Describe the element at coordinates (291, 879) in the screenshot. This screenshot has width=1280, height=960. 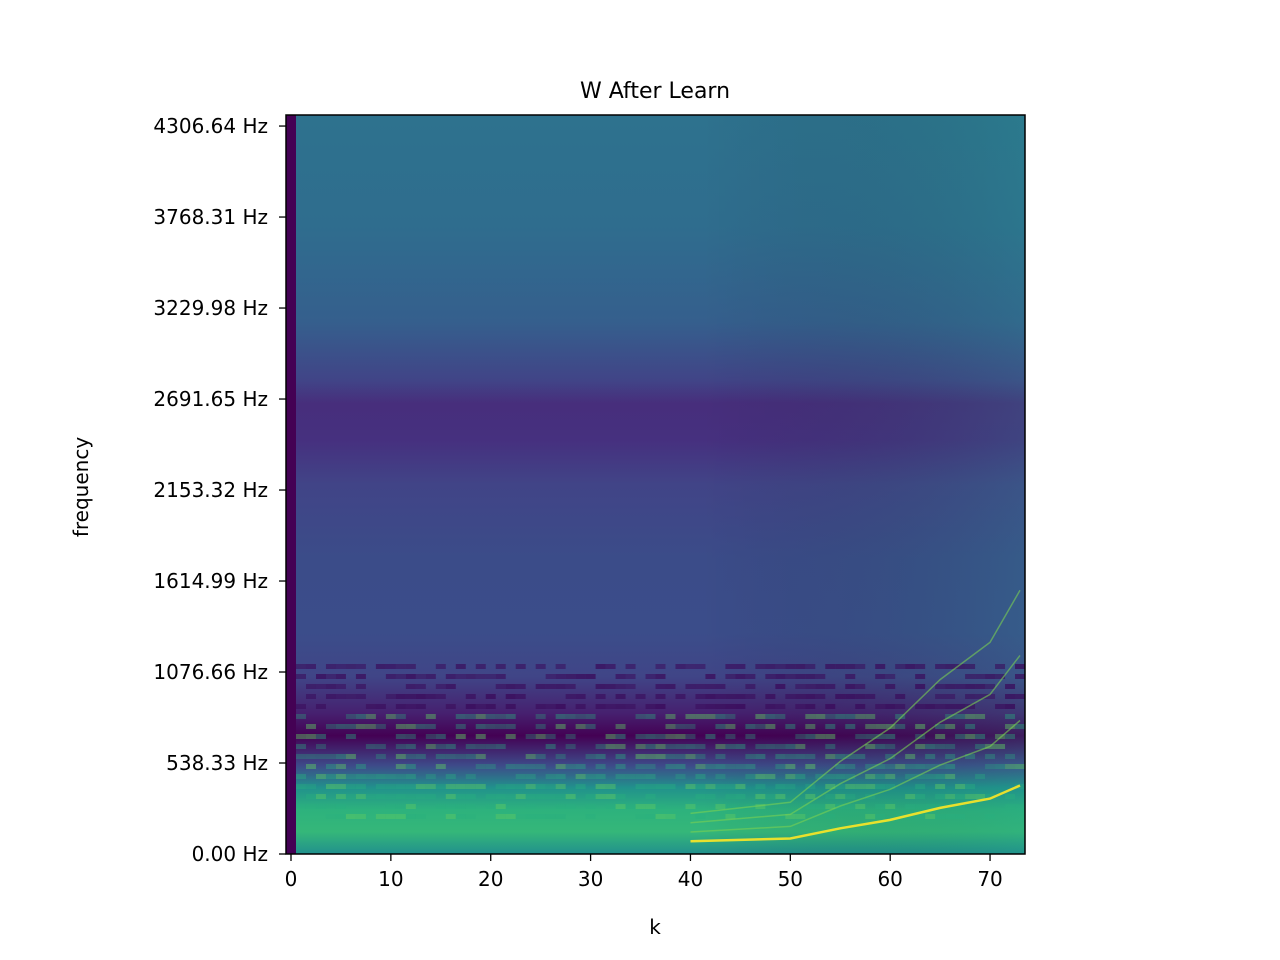
I see `x-tick-label: 0` at that location.